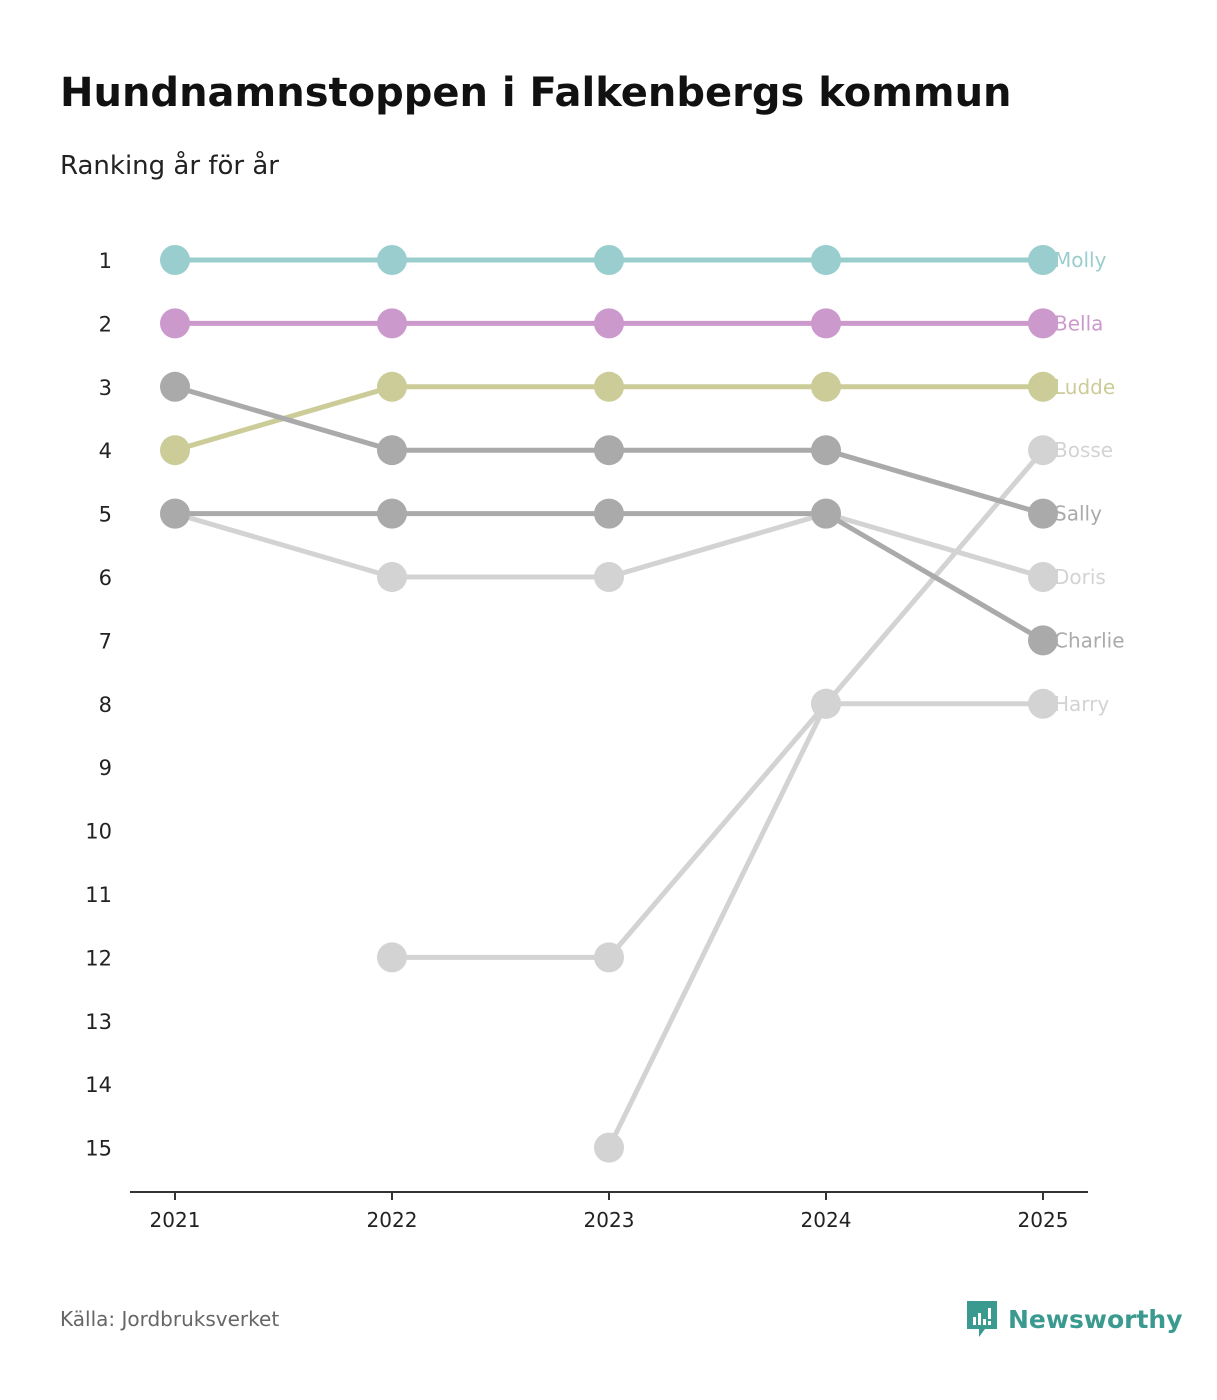 The width and height of the screenshot is (1217, 1400). What do you see at coordinates (1078, 323) in the screenshot?
I see `series-label-bella: Bella` at bounding box center [1078, 323].